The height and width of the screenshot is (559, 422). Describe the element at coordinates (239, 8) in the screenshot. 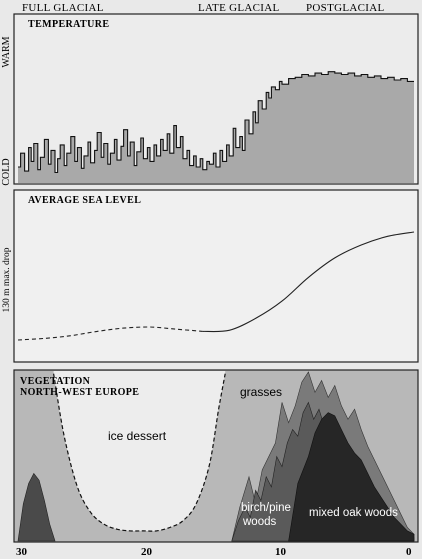

I see `period-late-glacial: LATE GLACIAL` at that location.